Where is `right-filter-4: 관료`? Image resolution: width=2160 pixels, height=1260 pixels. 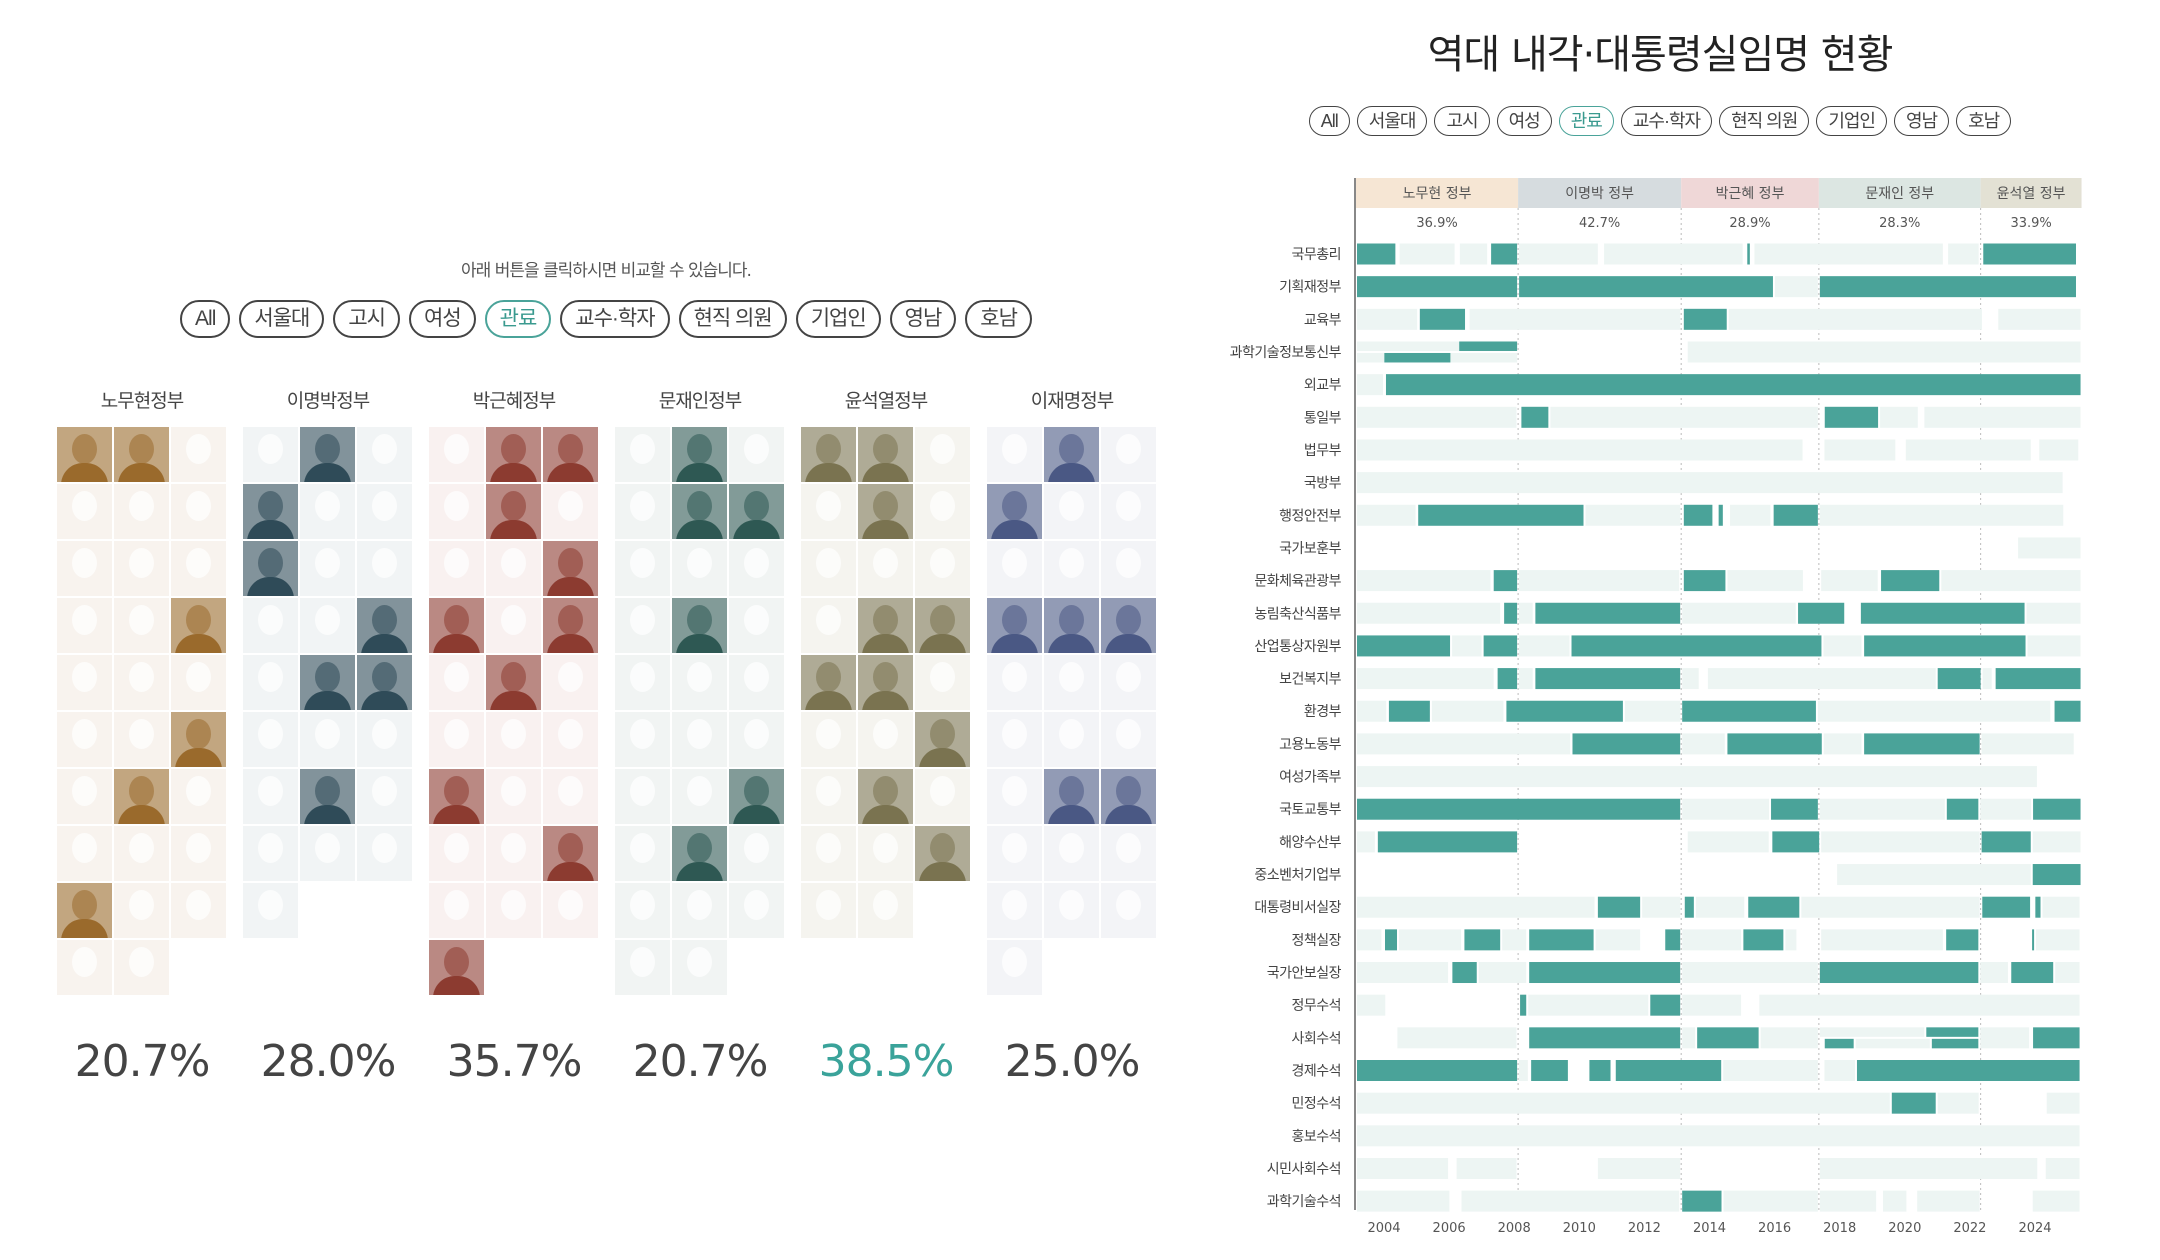
right-filter-4: 관료 is located at coordinates (1586, 121).